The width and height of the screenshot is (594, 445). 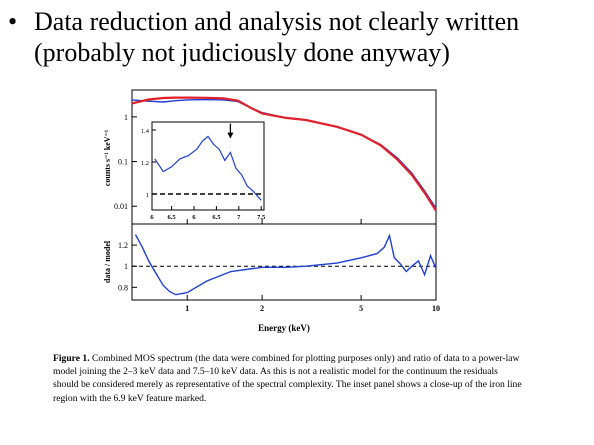 I want to click on ratio-data-line, so click(x=285, y=264).